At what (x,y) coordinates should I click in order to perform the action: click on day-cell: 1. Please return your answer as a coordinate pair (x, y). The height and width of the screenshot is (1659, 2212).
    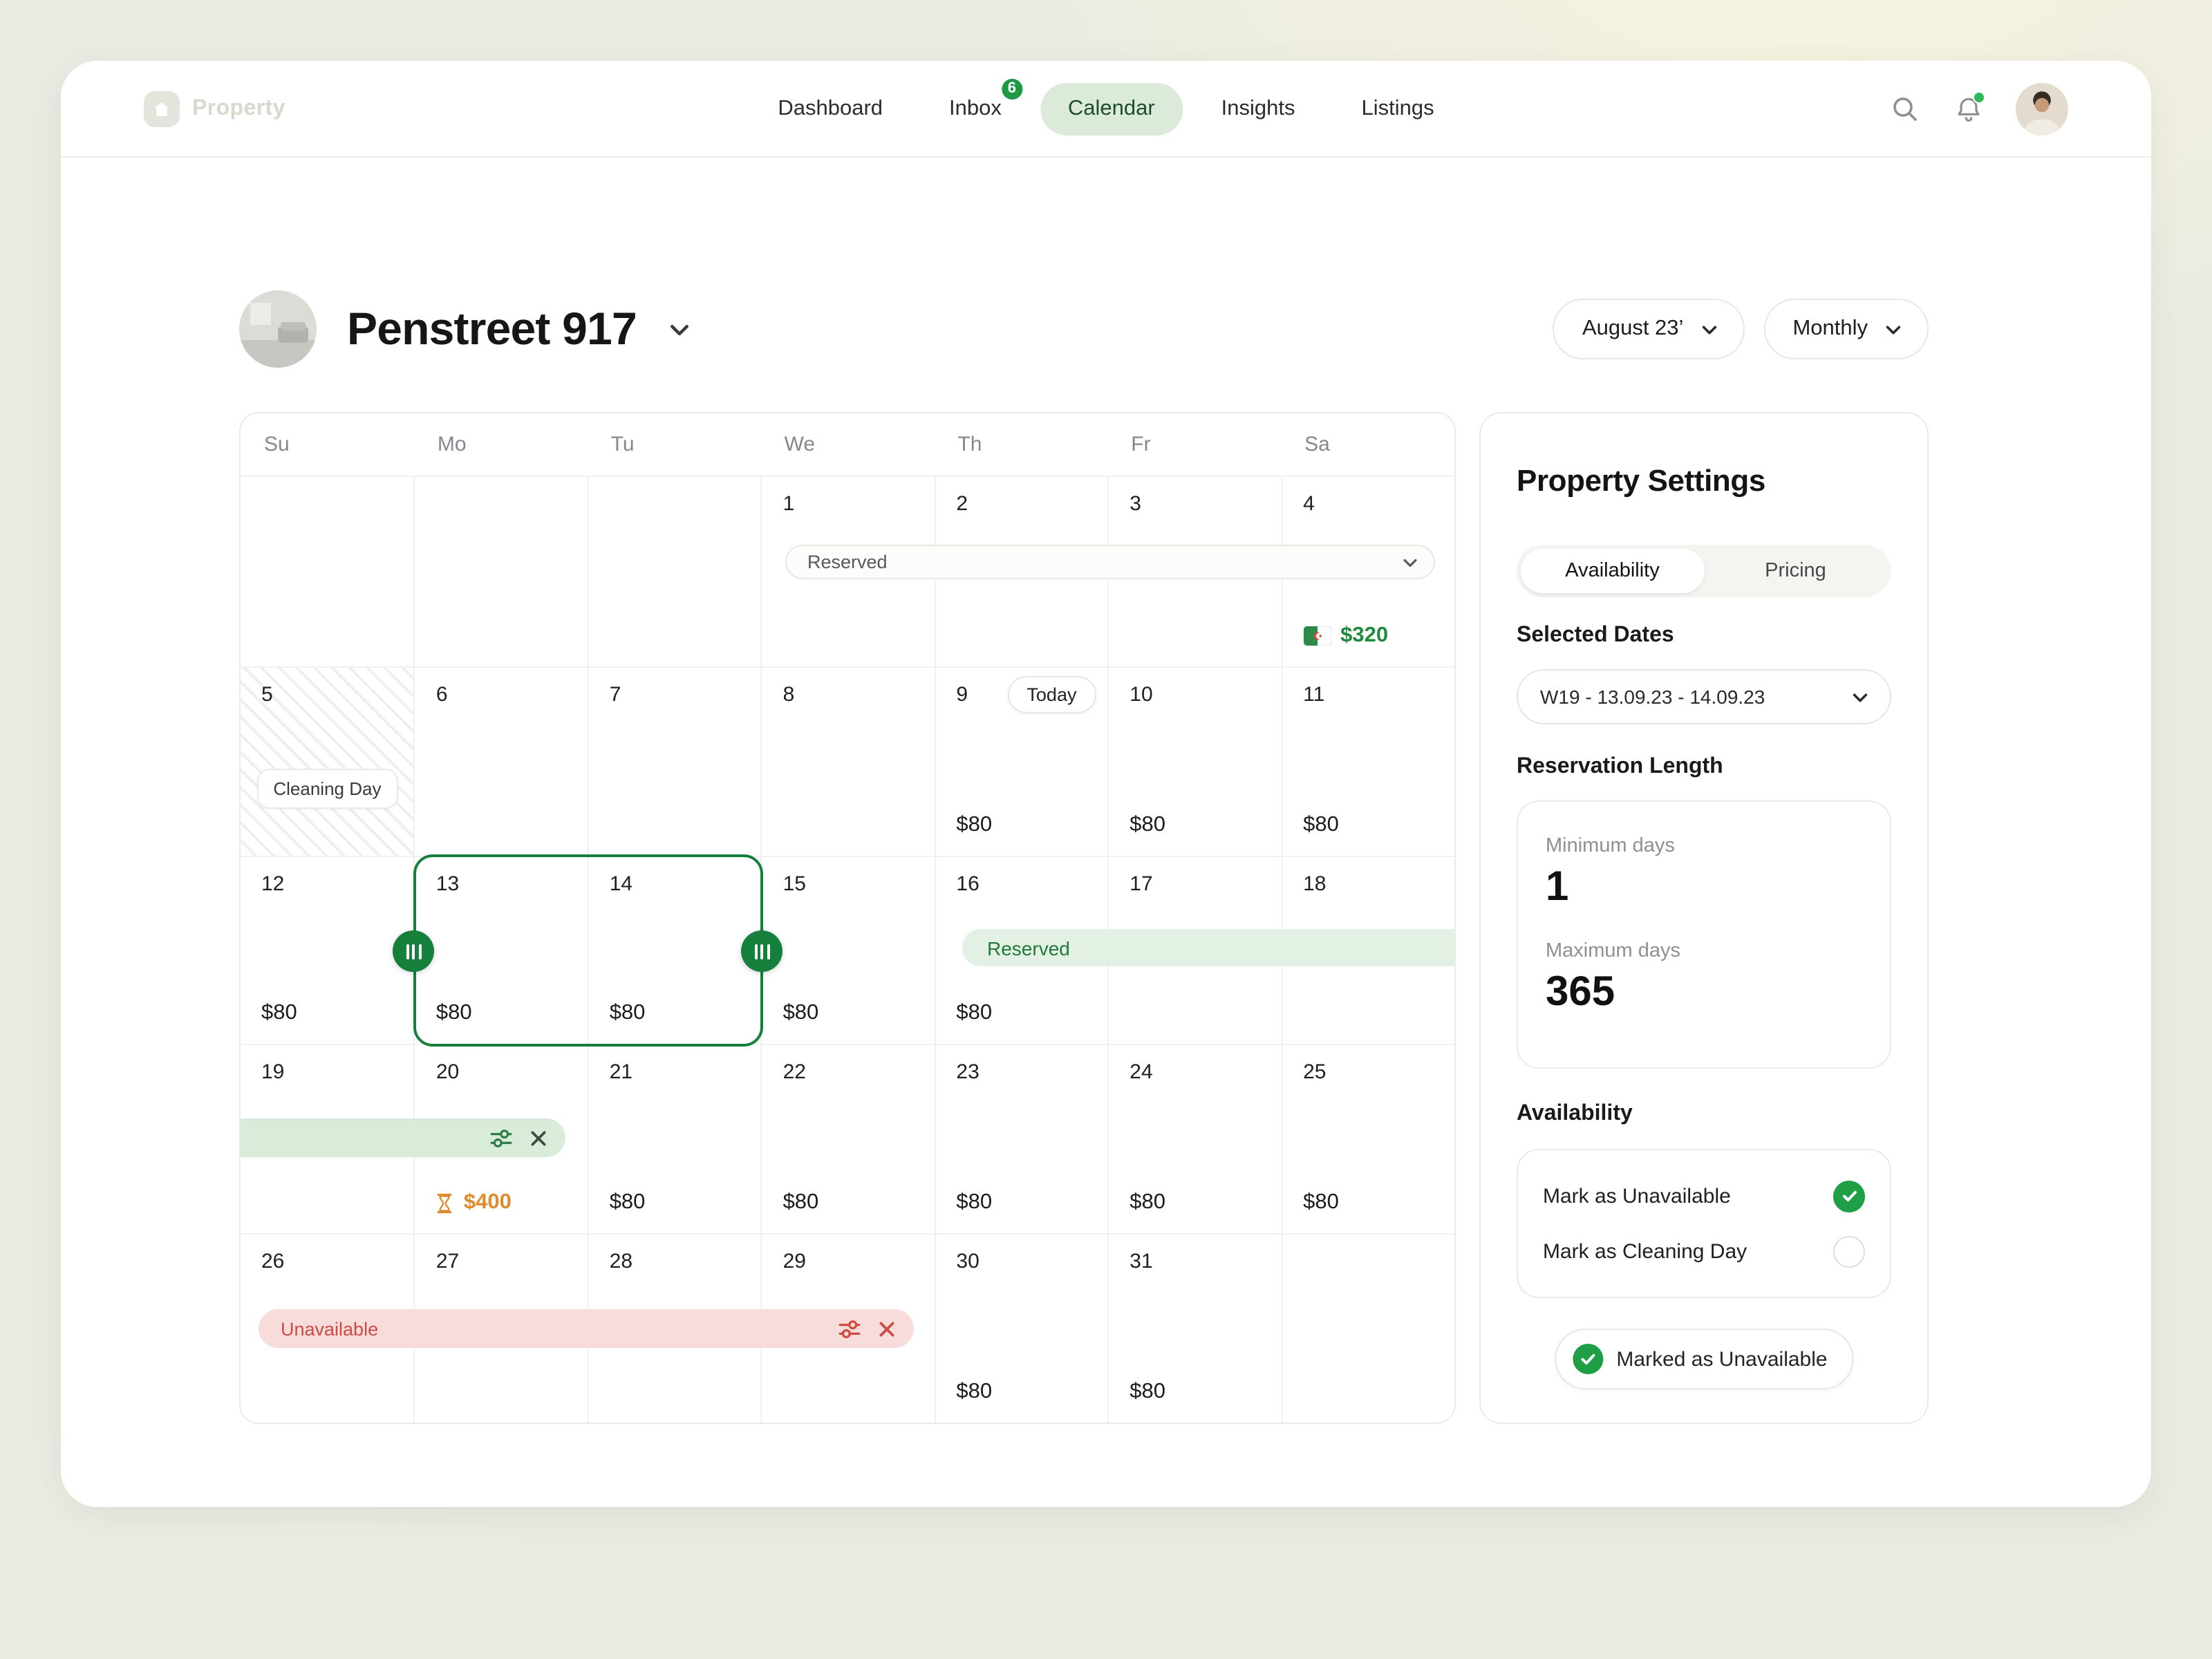
    Looking at the image, I should click on (847, 571).